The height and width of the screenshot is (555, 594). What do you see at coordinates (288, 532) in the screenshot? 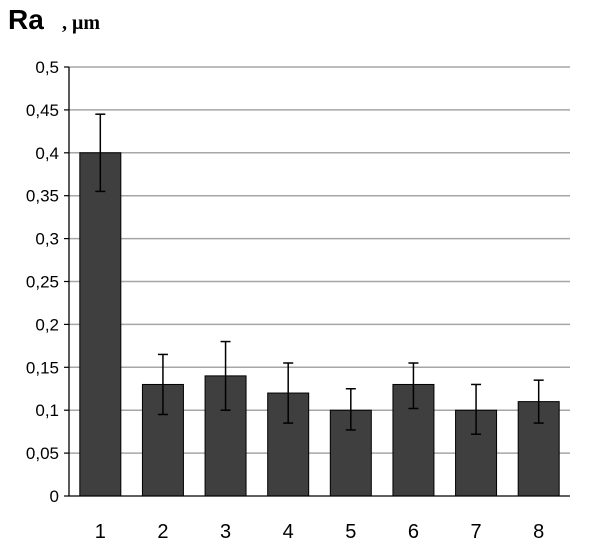
I see `x-tick-label: 4` at bounding box center [288, 532].